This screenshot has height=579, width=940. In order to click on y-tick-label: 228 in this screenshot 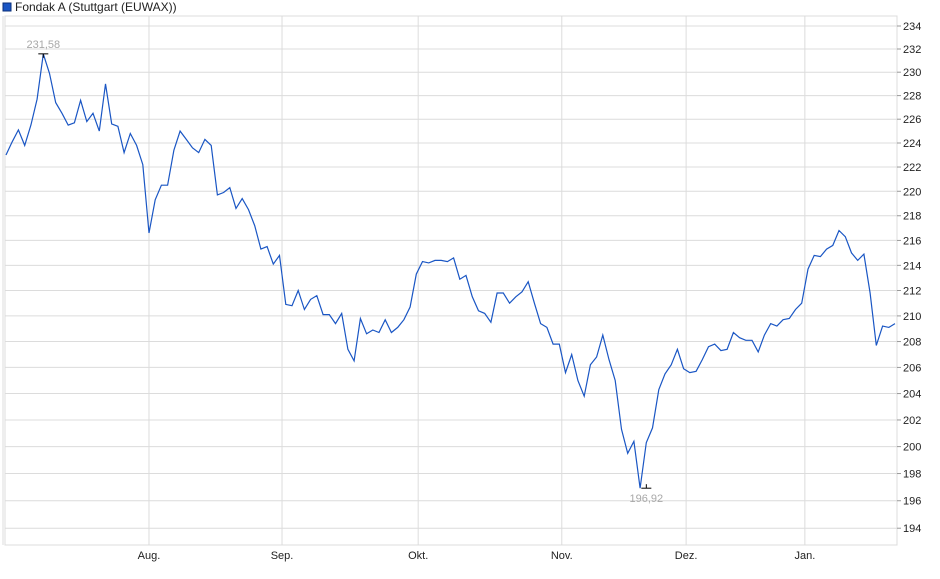, I will do `click(912, 97)`.